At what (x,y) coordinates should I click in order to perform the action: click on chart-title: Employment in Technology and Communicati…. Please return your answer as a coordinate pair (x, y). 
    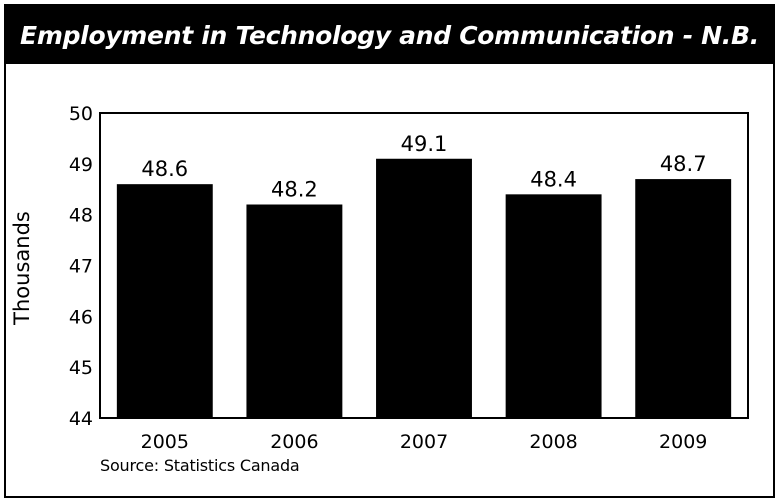
    Looking at the image, I should click on (389, 35).